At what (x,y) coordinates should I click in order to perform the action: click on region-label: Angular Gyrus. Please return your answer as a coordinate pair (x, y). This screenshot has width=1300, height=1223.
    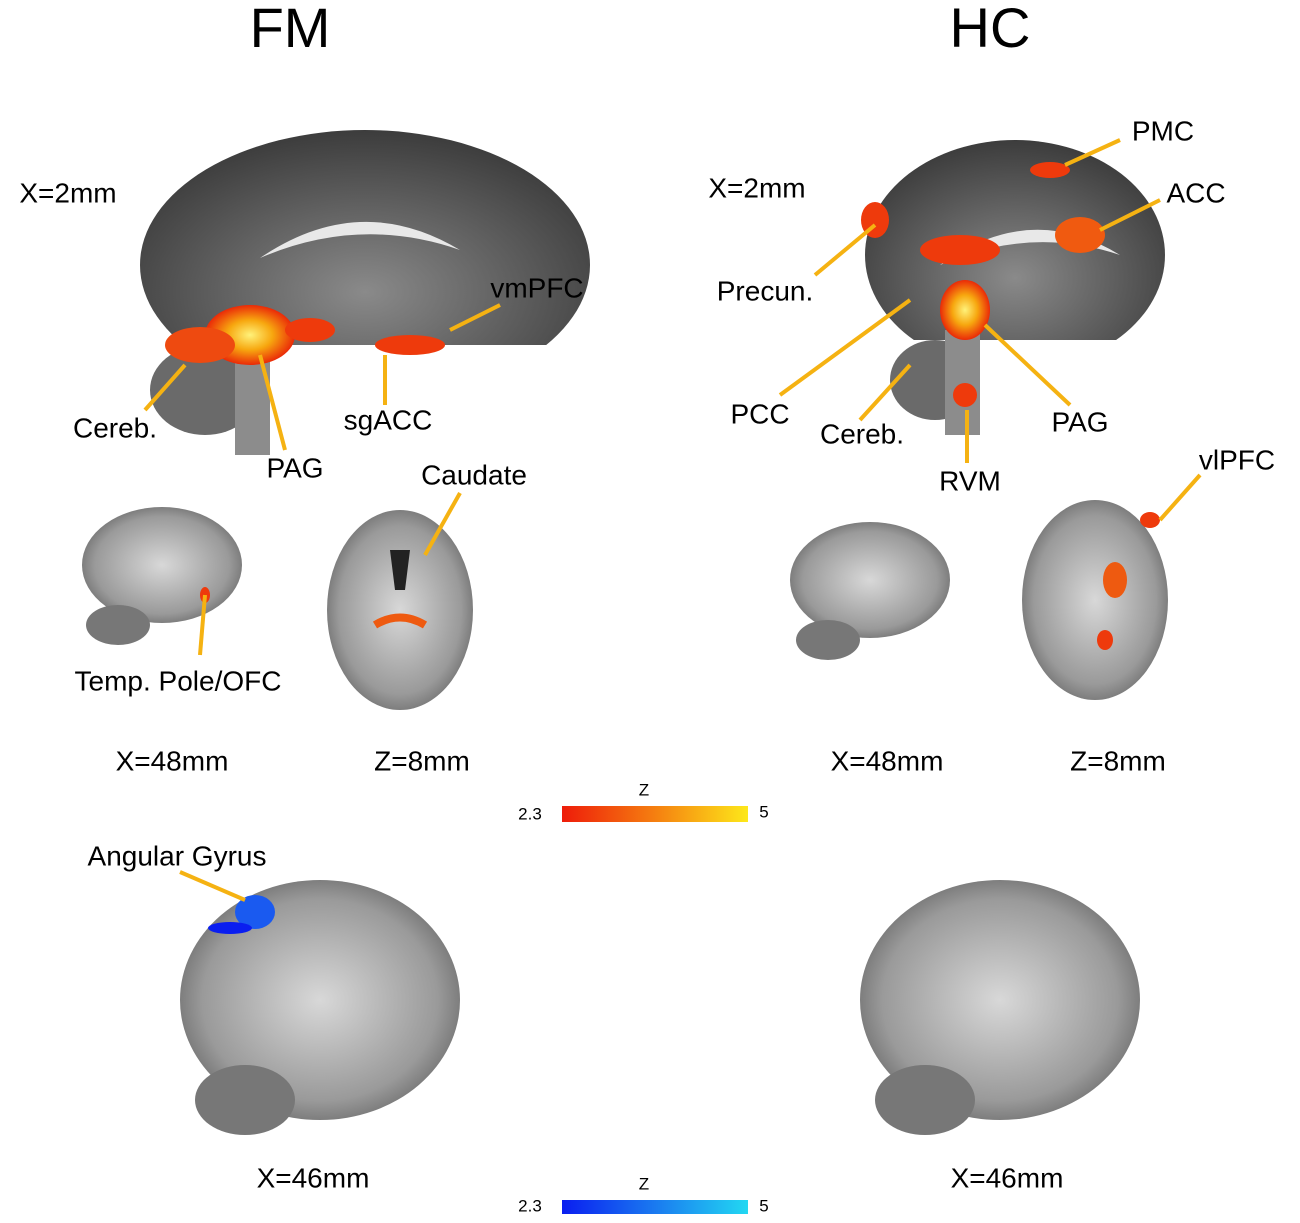
    Looking at the image, I should click on (177, 855).